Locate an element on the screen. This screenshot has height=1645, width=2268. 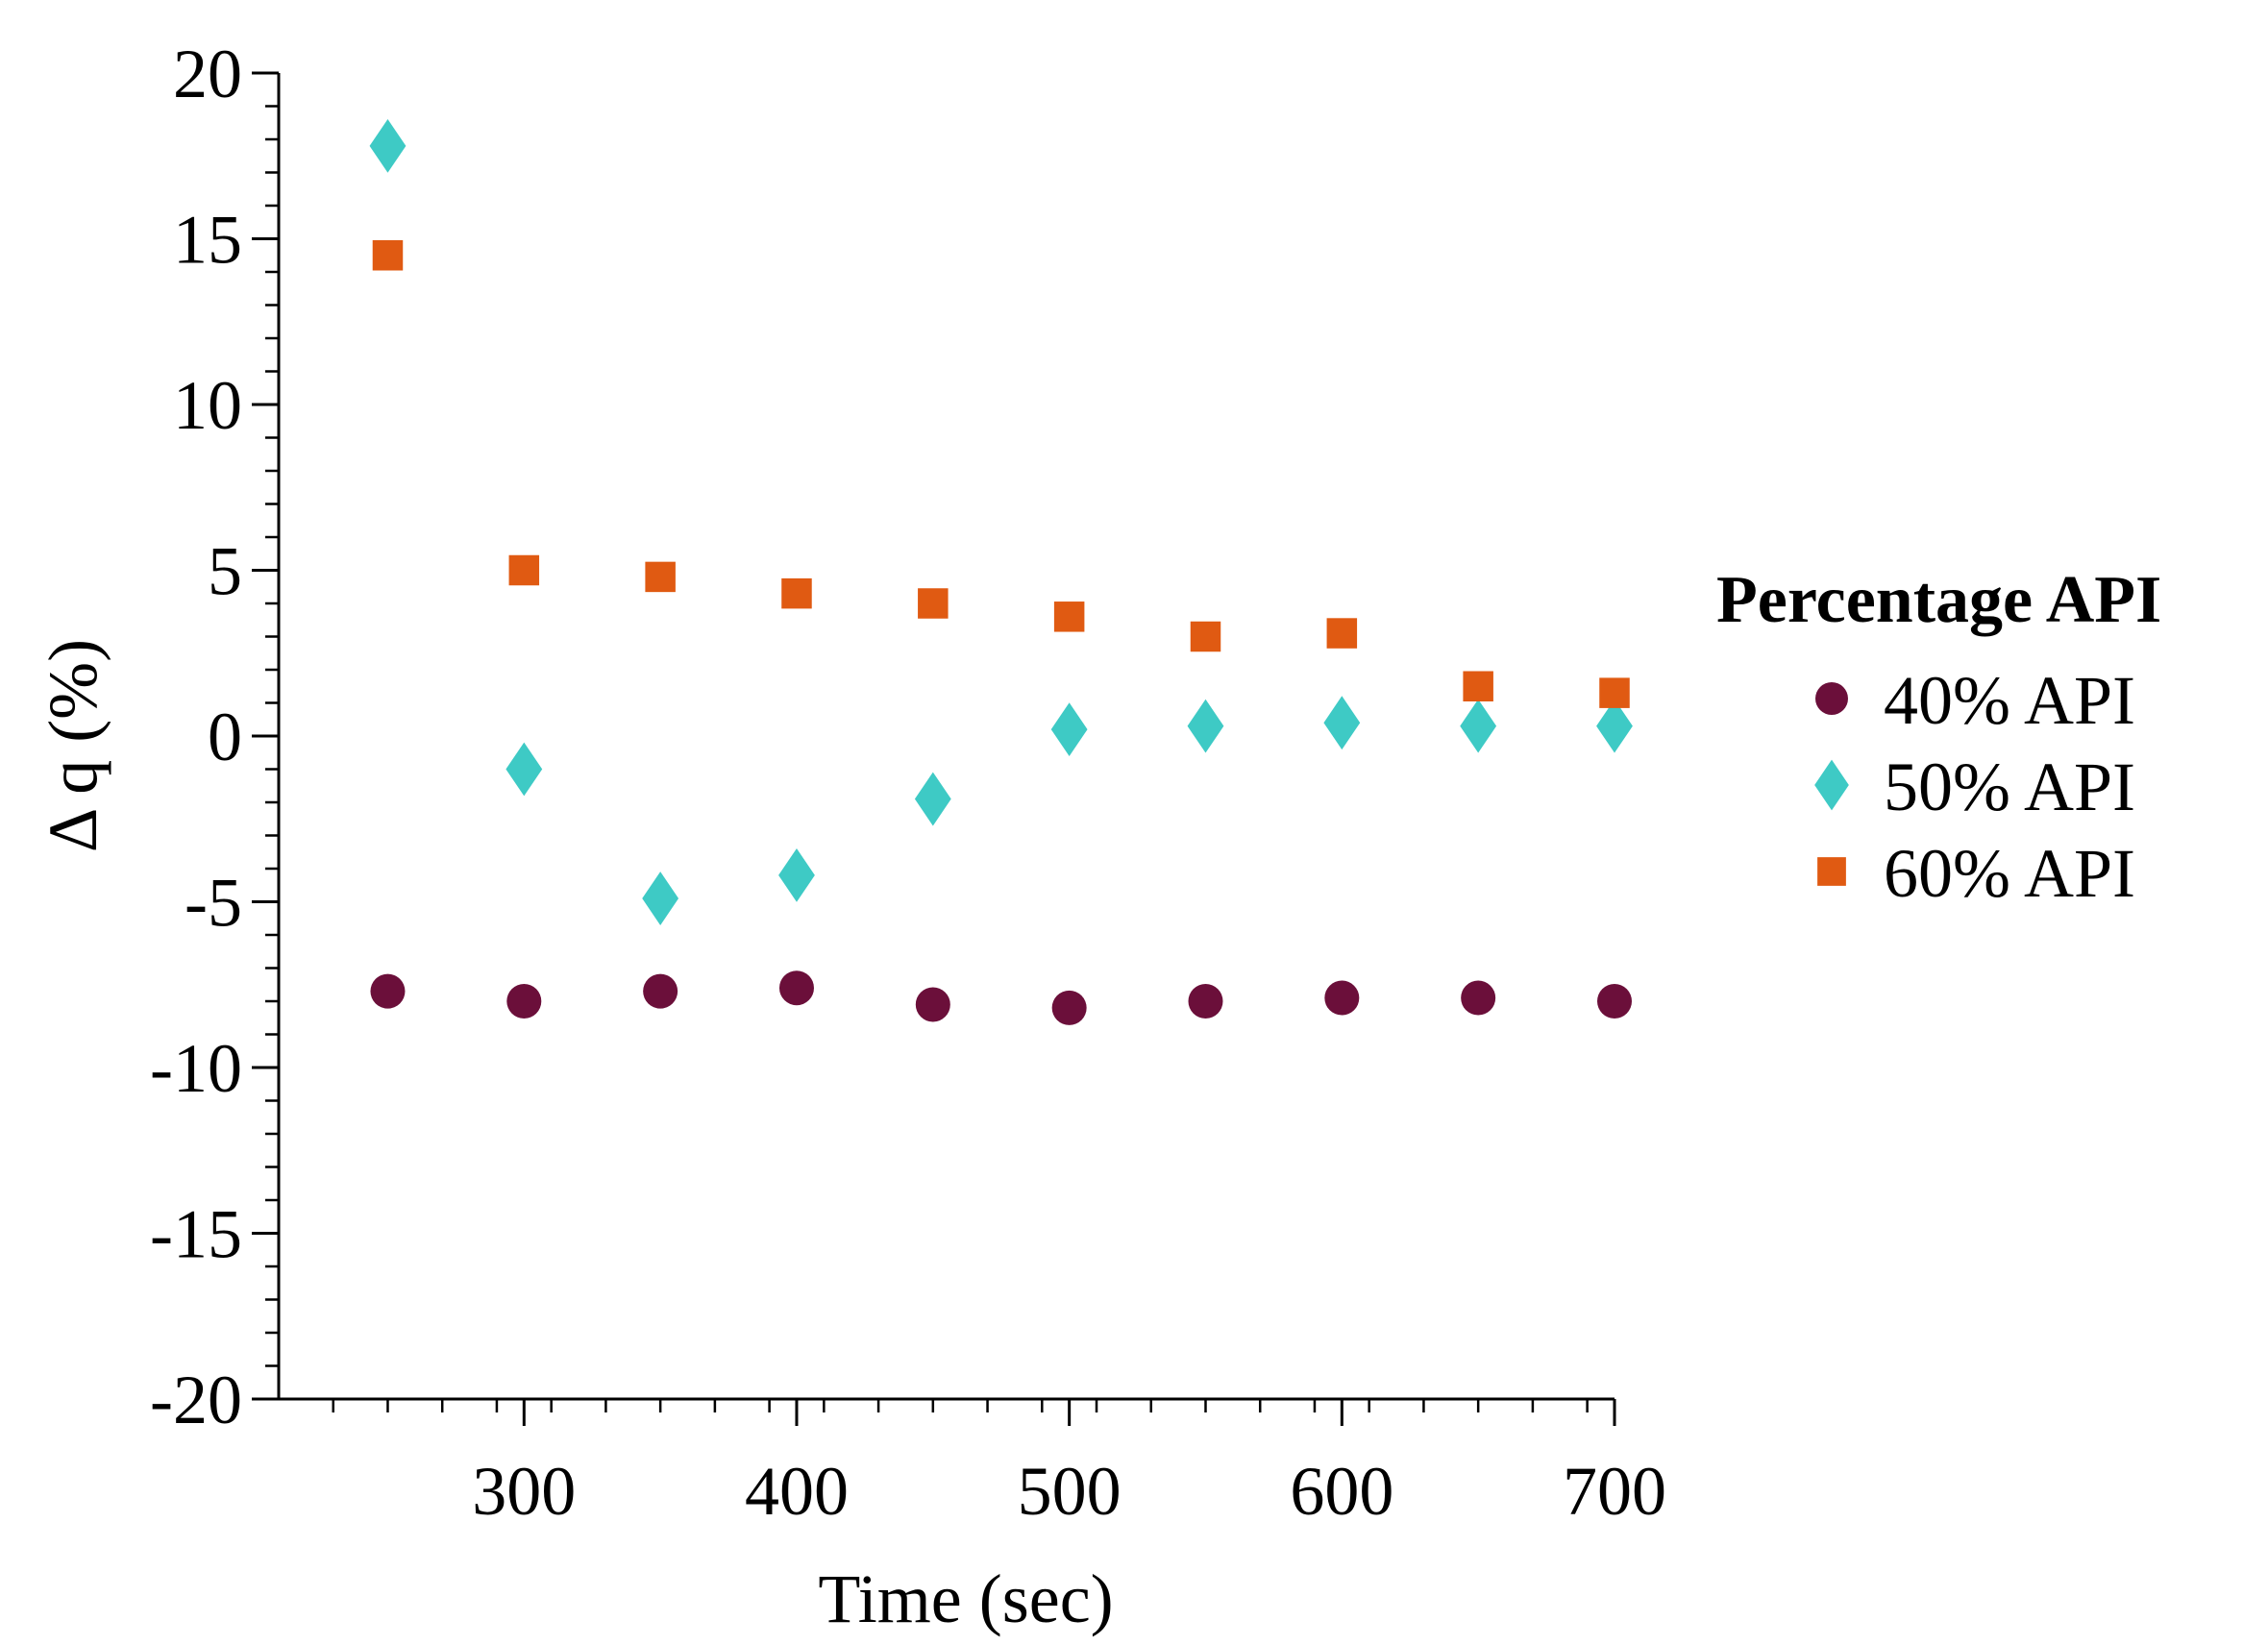
y-tick-label: 10 is located at coordinates (207, 405).